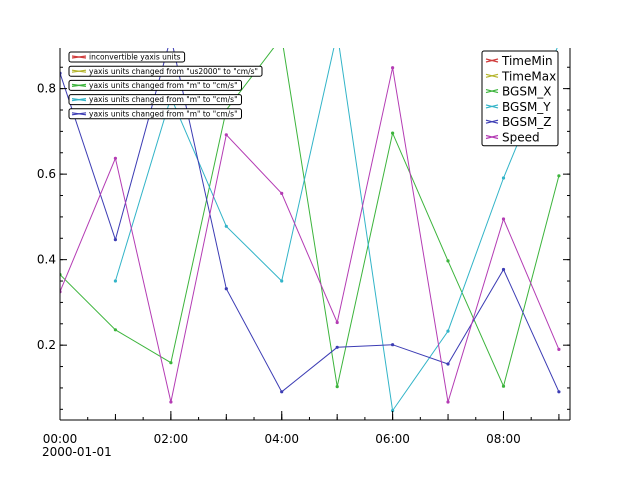 This screenshot has height=480, width=640. Describe the element at coordinates (527, 122) in the screenshot. I see `legend-label: BGSM_Z` at that location.